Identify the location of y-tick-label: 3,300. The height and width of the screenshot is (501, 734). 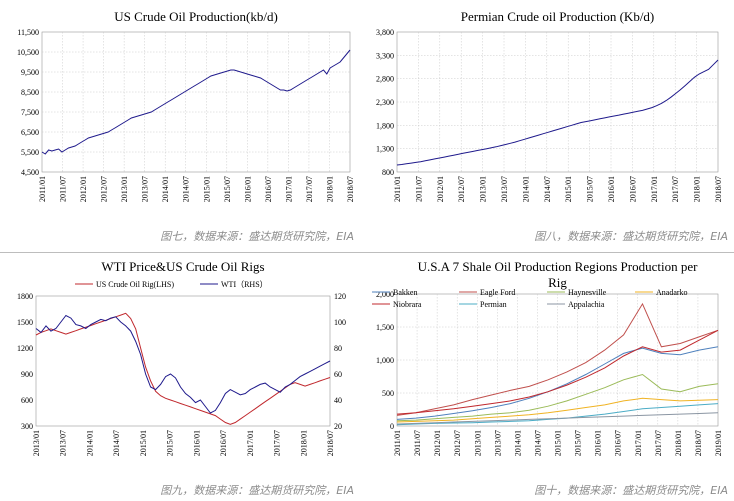
(385, 55).